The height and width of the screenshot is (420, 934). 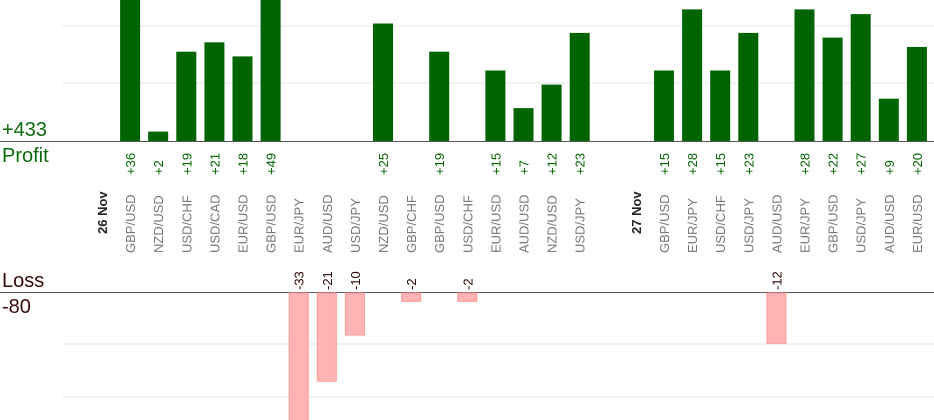 What do you see at coordinates (776, 280) in the screenshot?
I see `loss-value-label: -12` at bounding box center [776, 280].